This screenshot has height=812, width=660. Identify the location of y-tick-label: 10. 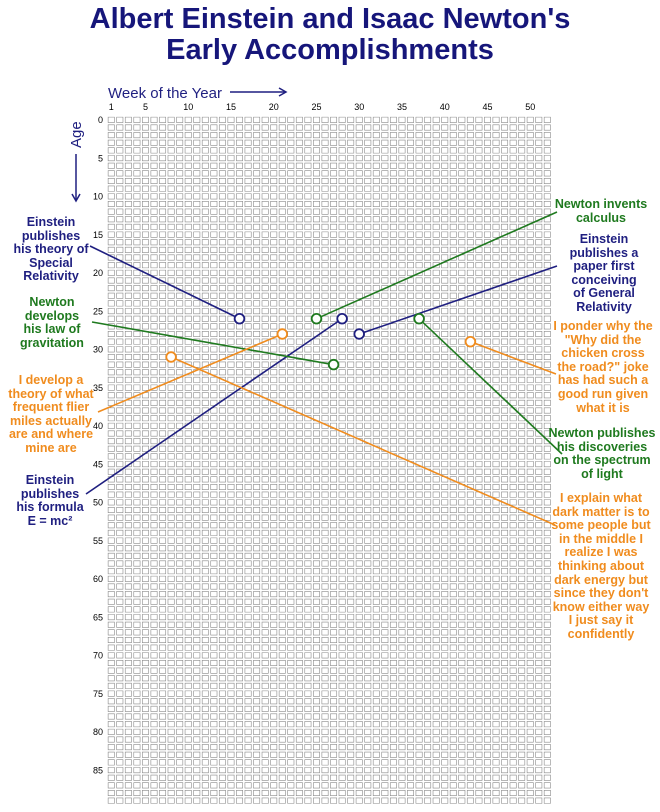
(98, 197).